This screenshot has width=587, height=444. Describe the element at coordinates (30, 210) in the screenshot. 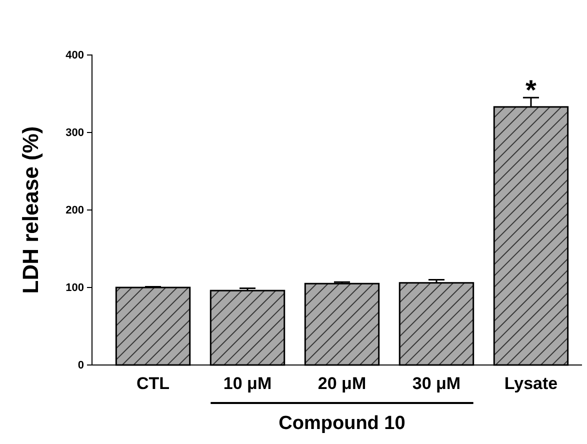

I see `y-axis-title: LDH release (%)` at that location.